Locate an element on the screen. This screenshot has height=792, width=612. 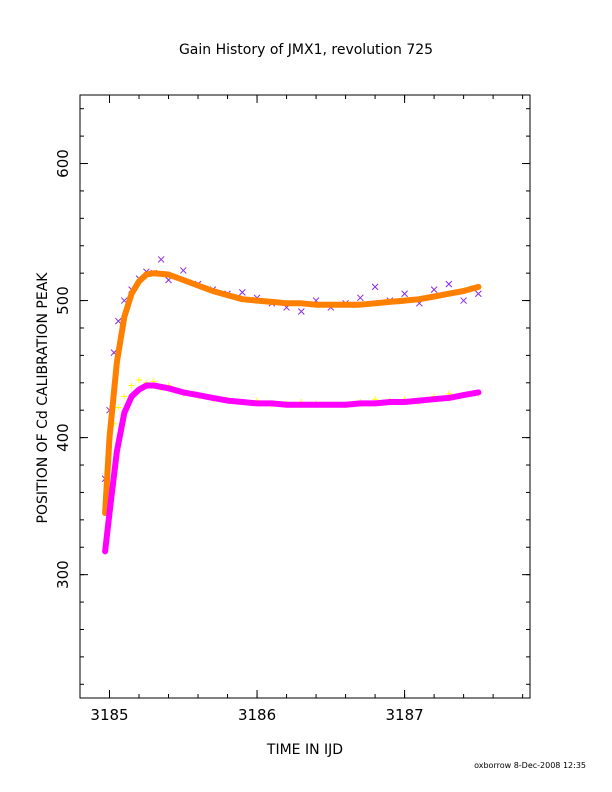
series-3-curve is located at coordinates (292, 468).